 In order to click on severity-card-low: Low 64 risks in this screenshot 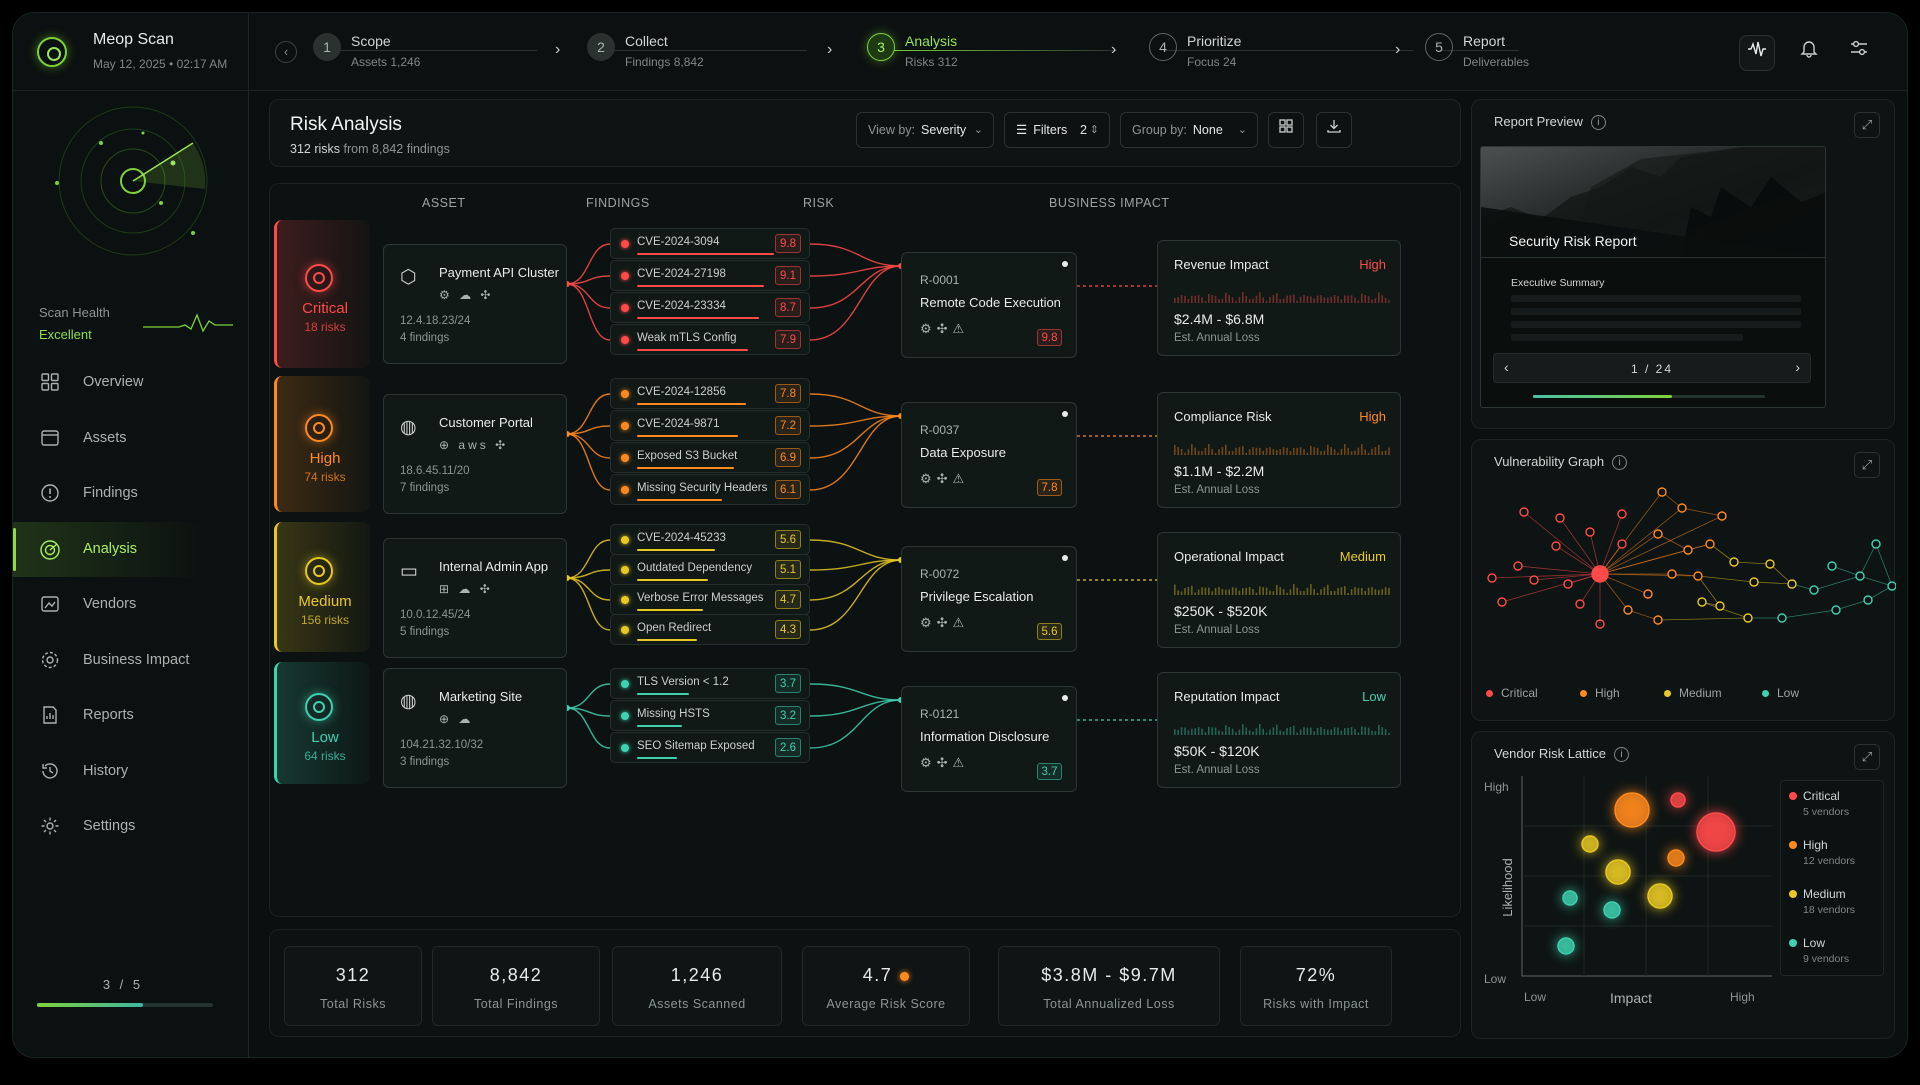, I will do `click(322, 723)`.